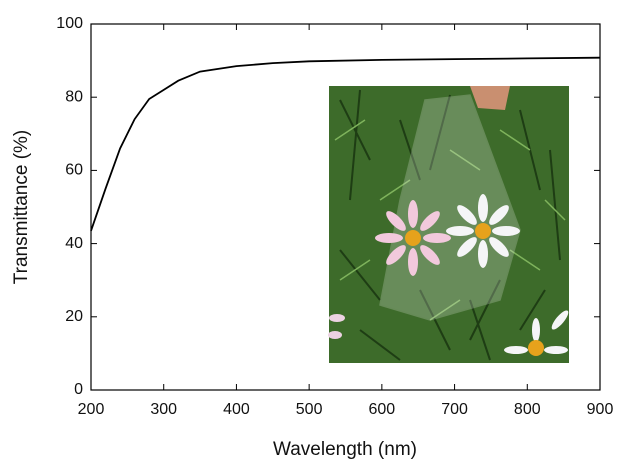 This screenshot has height=461, width=617. I want to click on y-tick-label: 100, so click(69, 23).